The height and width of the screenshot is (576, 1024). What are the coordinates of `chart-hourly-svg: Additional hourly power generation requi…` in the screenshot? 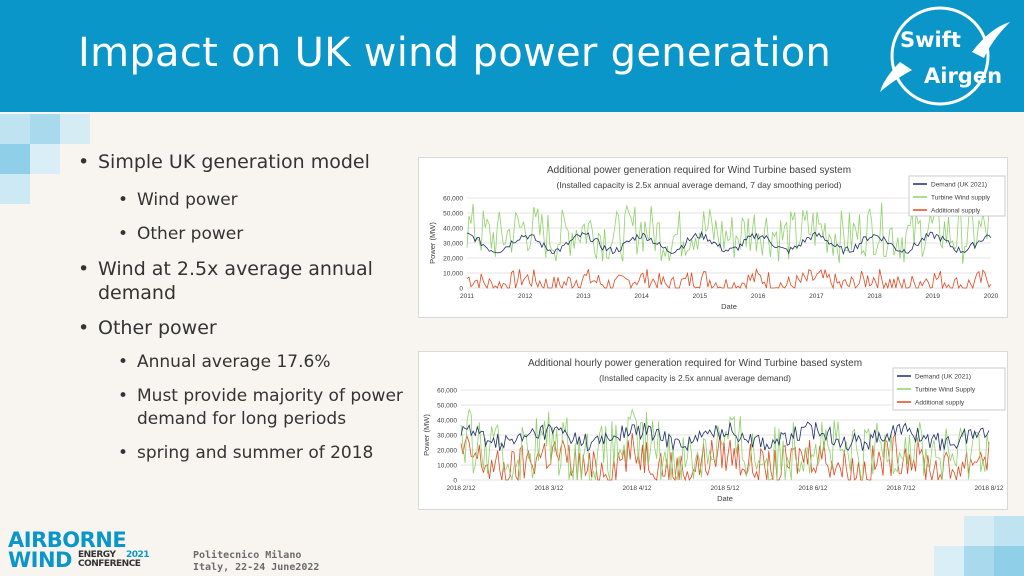 It's located at (714, 430).